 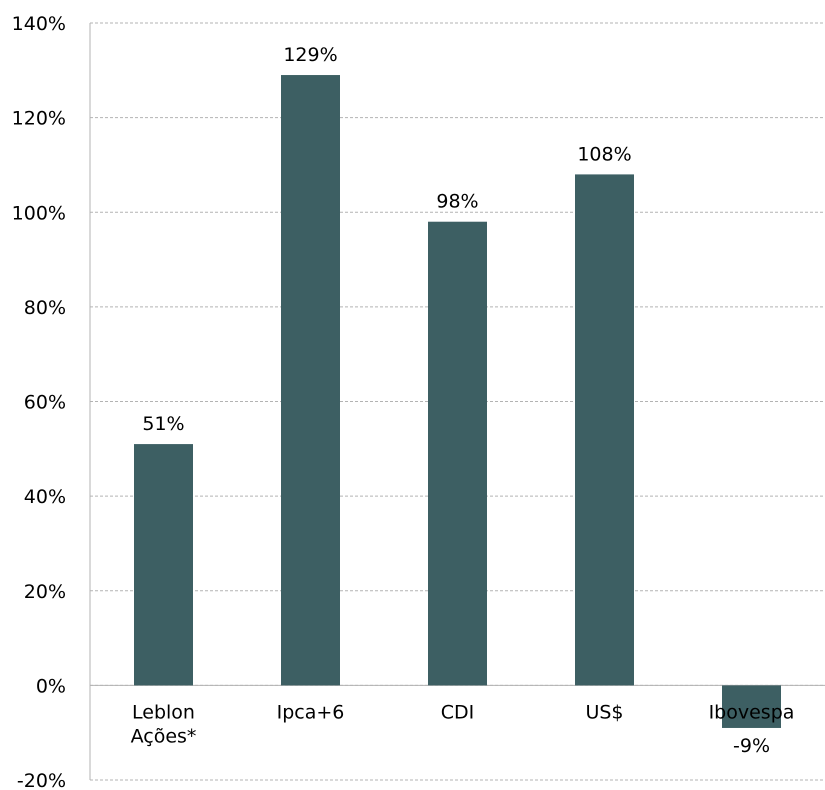 I want to click on y-tick-label: -20%, so click(x=41, y=780).